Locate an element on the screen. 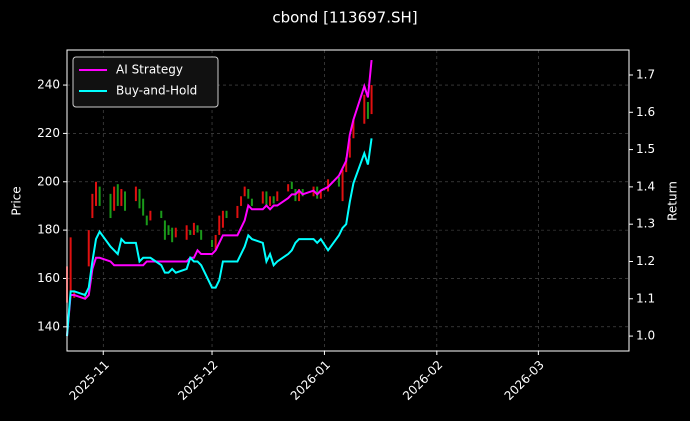 Image resolution: width=690 pixels, height=421 pixels. legend-label: Buy-and-Hold is located at coordinates (156, 91).